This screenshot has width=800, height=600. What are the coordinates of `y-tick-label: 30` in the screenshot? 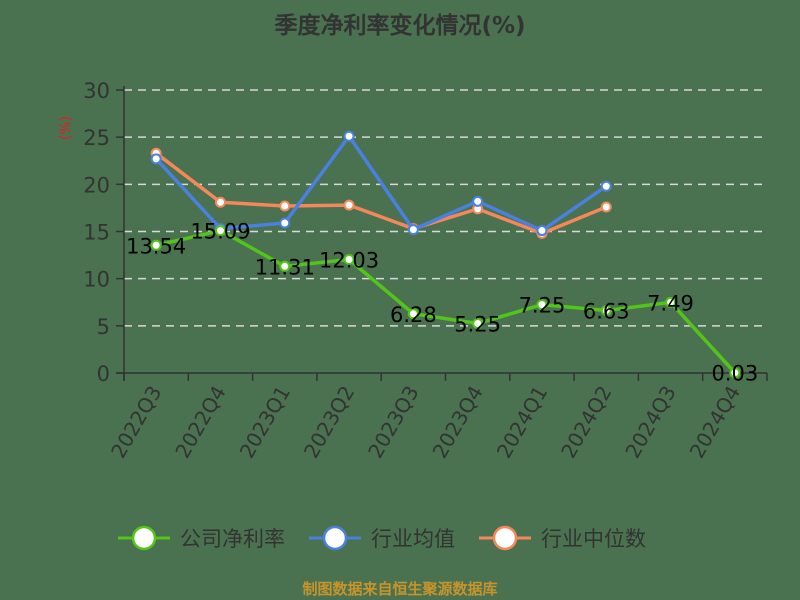 It's located at (96, 91).